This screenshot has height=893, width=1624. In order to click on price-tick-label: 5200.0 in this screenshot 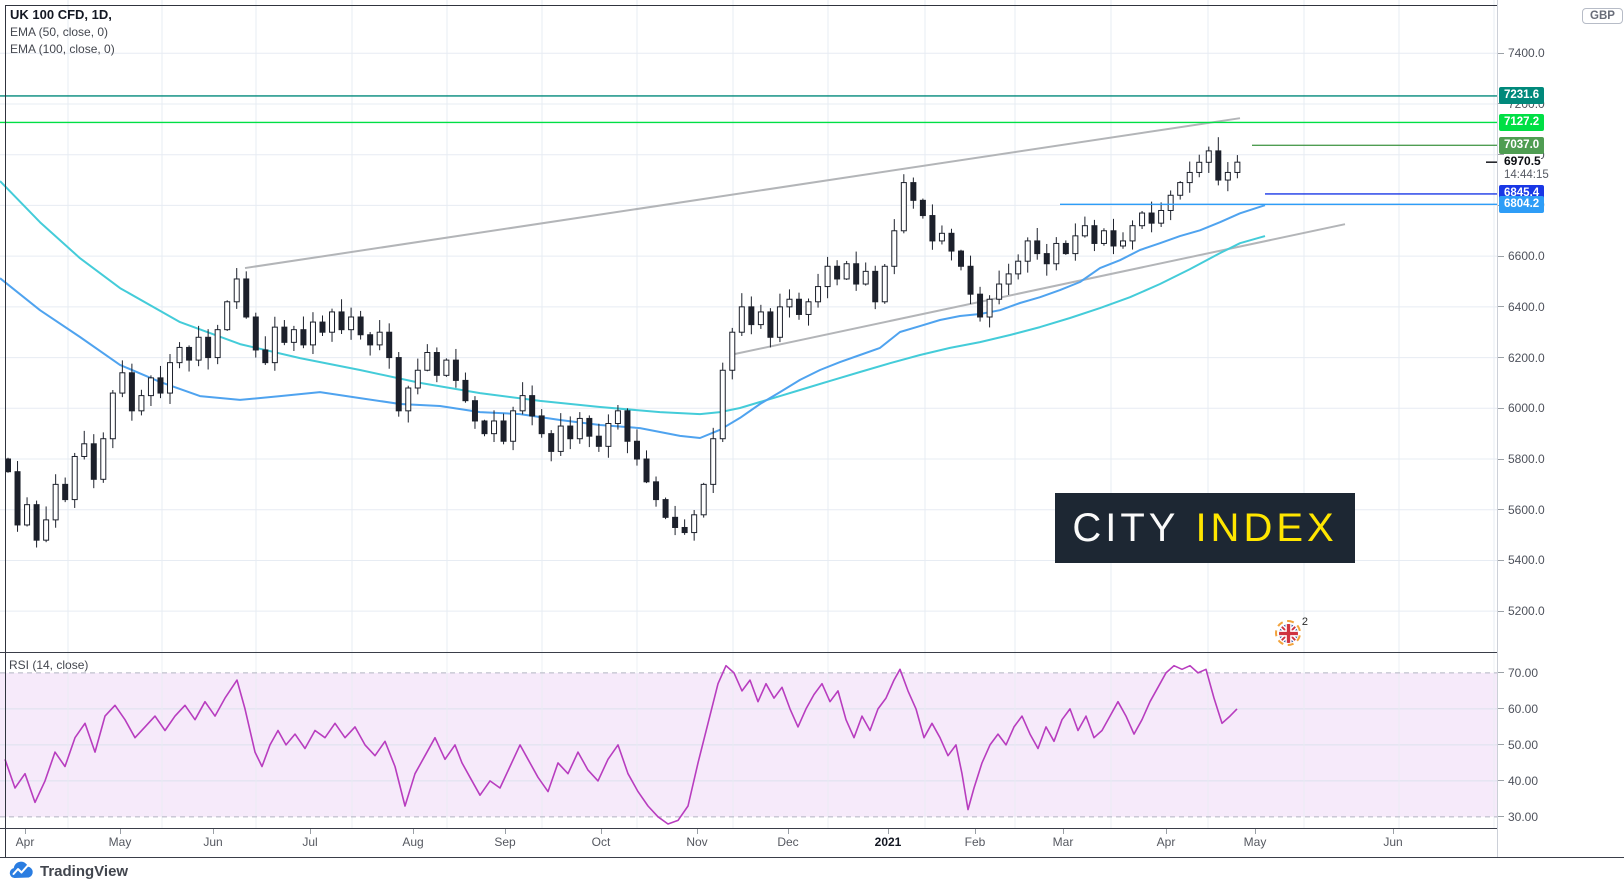, I will do `click(1526, 611)`.